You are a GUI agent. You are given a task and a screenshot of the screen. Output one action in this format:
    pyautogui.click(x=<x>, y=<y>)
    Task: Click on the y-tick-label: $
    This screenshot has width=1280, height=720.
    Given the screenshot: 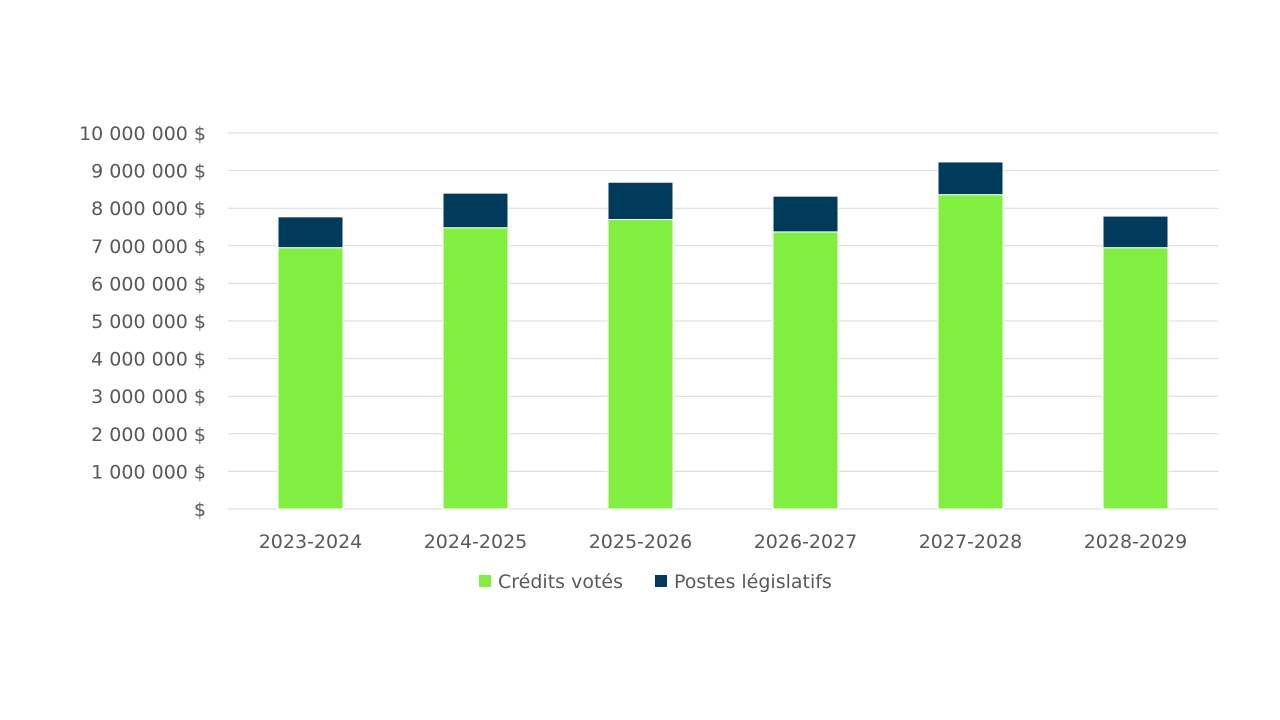 What is the action you would take?
    pyautogui.click(x=200, y=510)
    